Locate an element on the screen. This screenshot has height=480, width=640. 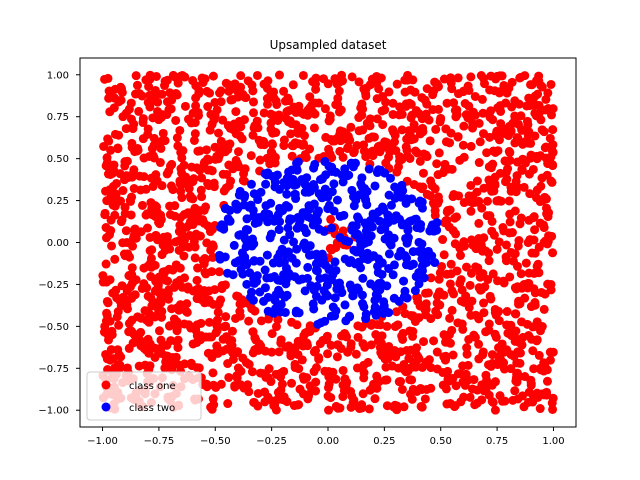
y-tick-label: −0.25 is located at coordinates (53, 285).